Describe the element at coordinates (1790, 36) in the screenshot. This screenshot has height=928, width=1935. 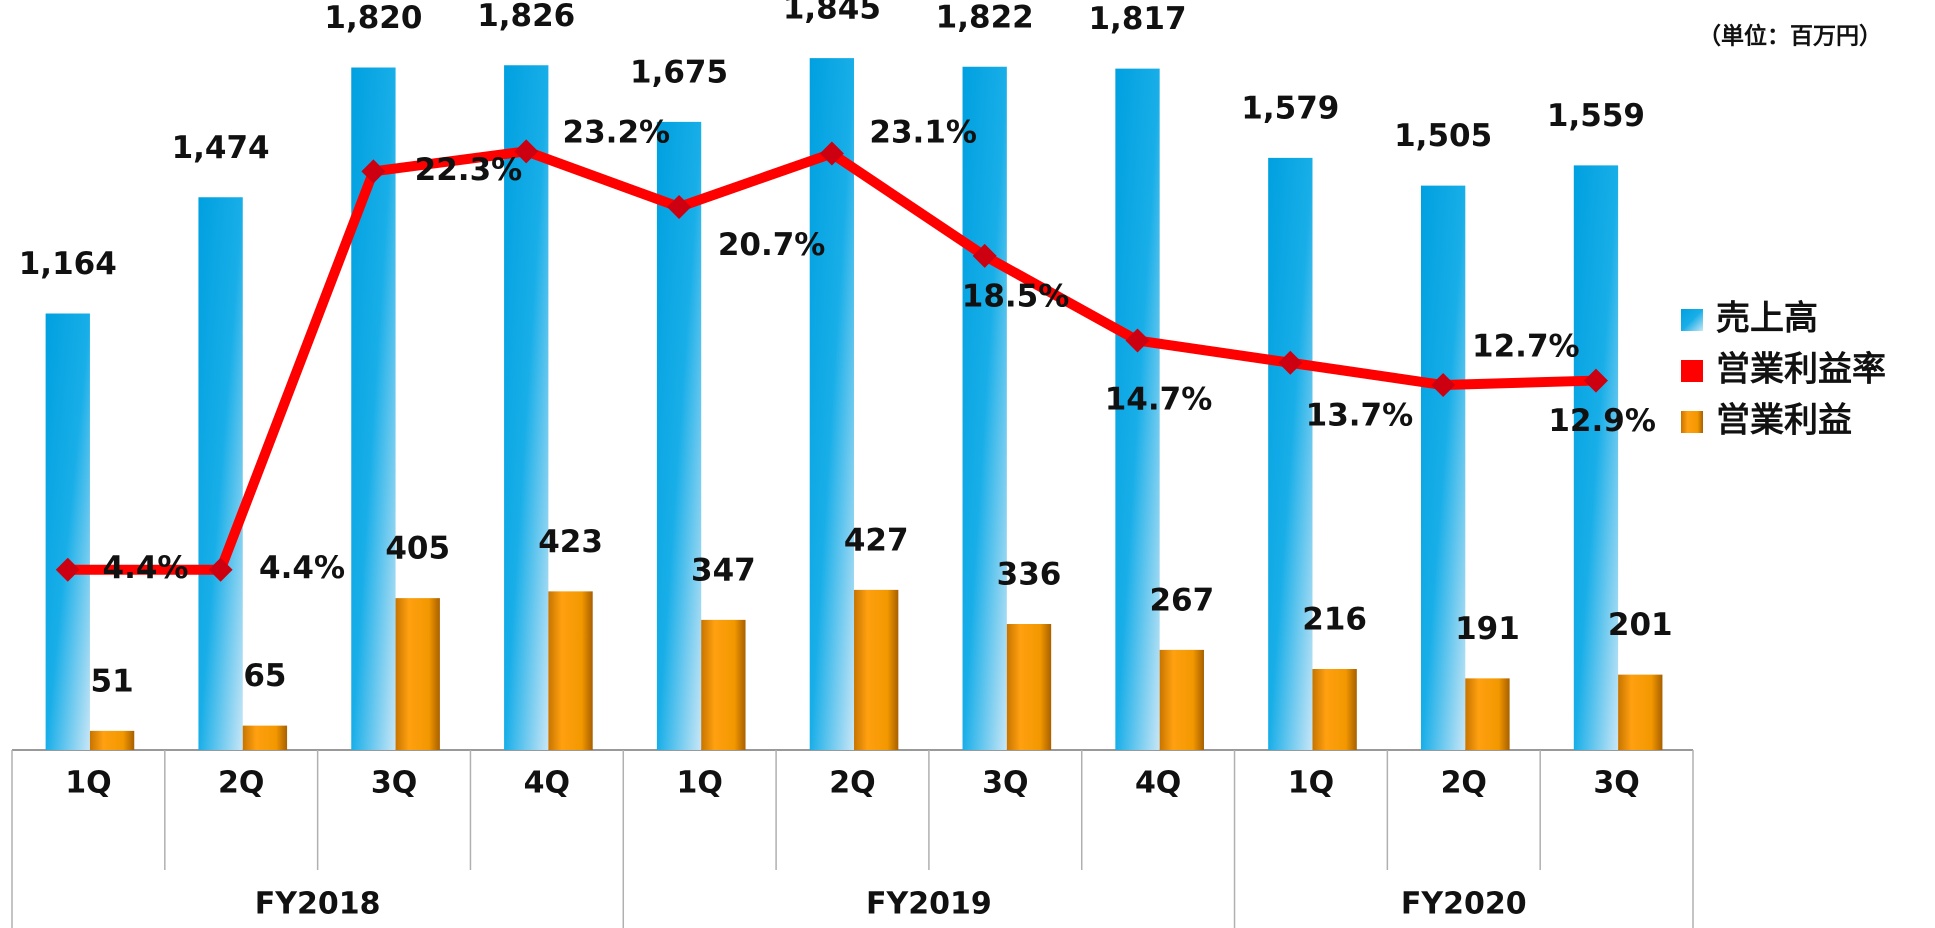
I see `unit-annotation: （単位：百万円）` at that location.